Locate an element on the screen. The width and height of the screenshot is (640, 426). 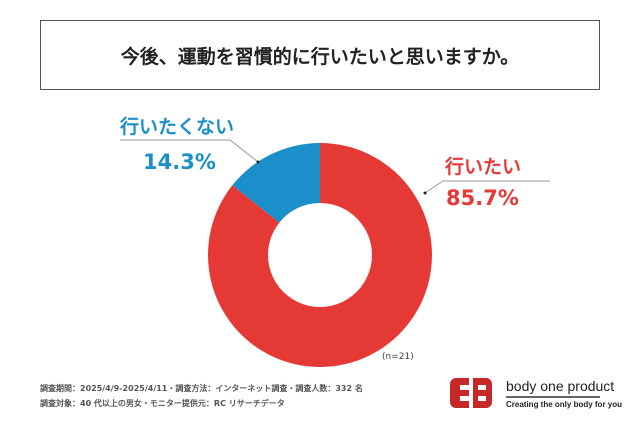
logo-tagline: Creating the only body for you is located at coordinates (564, 404).